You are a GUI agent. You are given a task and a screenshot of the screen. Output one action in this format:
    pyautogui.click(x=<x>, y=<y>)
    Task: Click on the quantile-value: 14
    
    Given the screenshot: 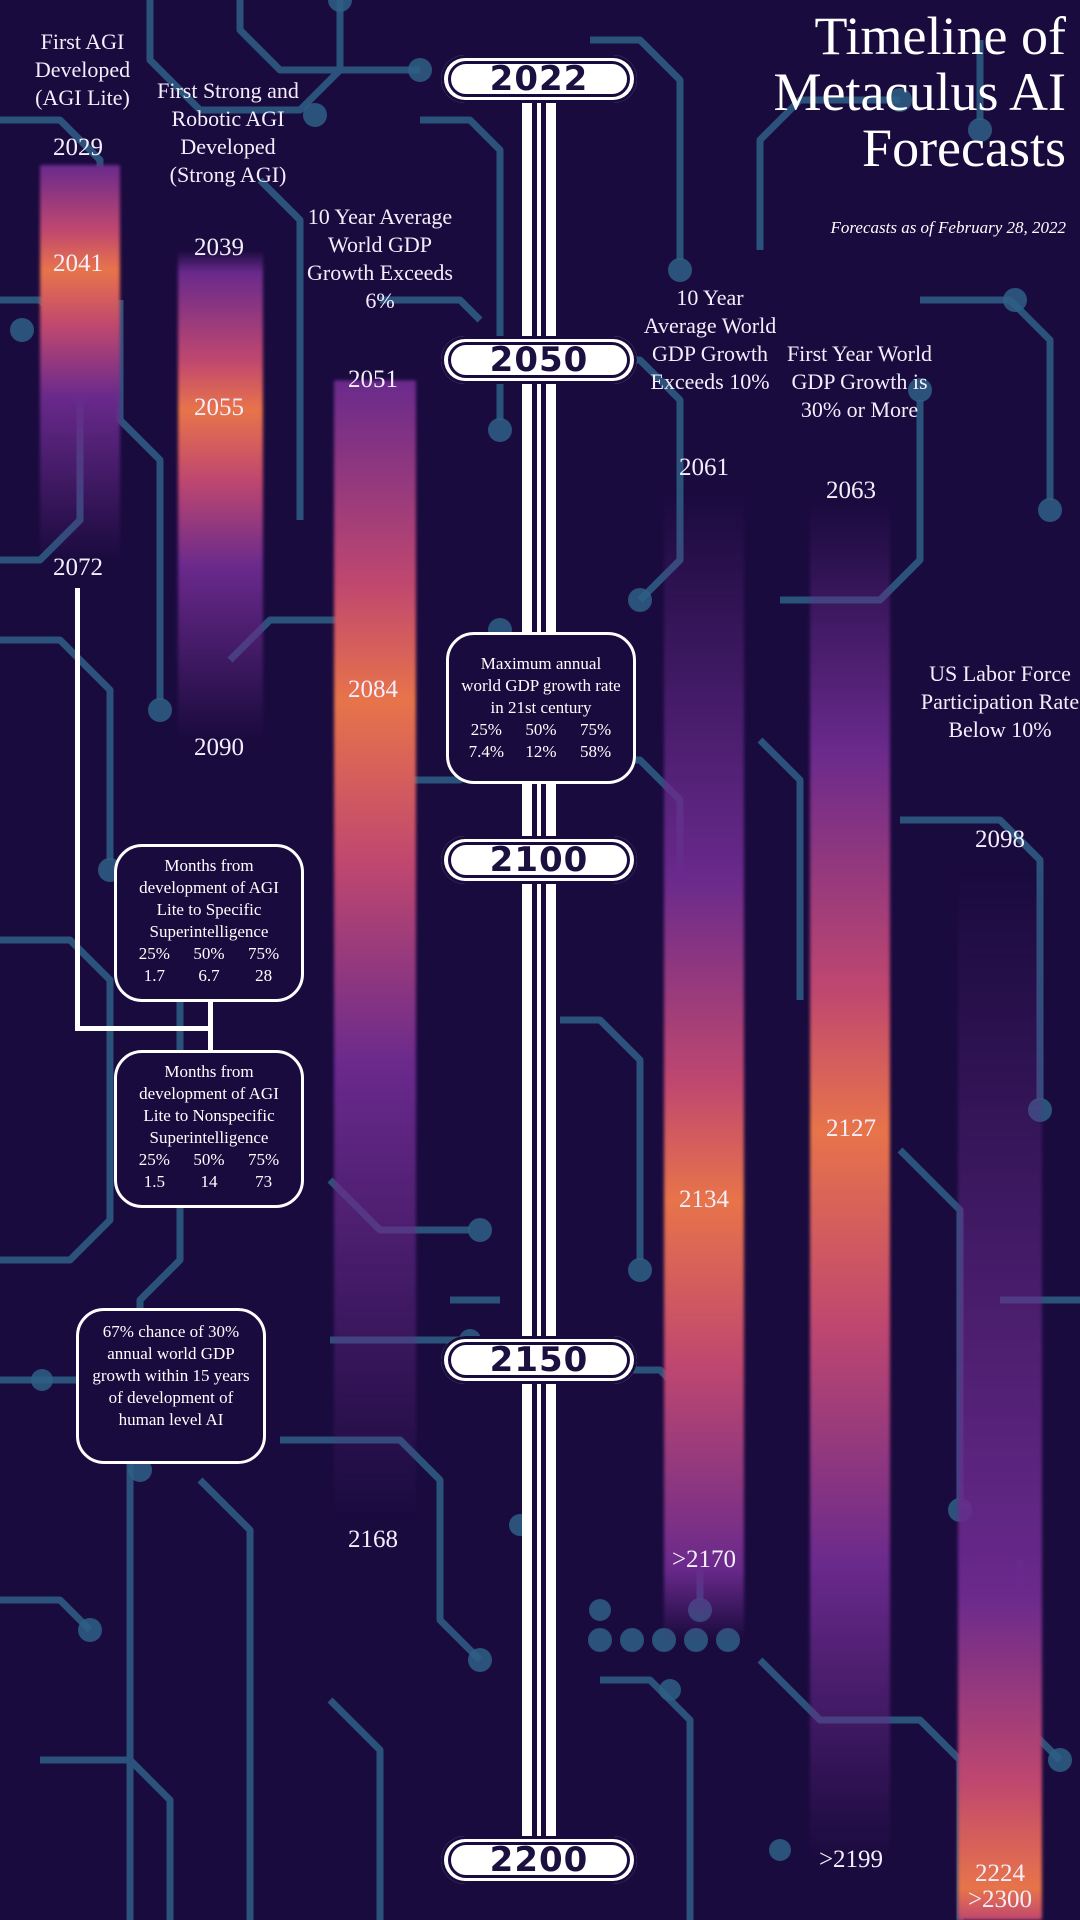 What is the action you would take?
    pyautogui.click(x=209, y=1181)
    